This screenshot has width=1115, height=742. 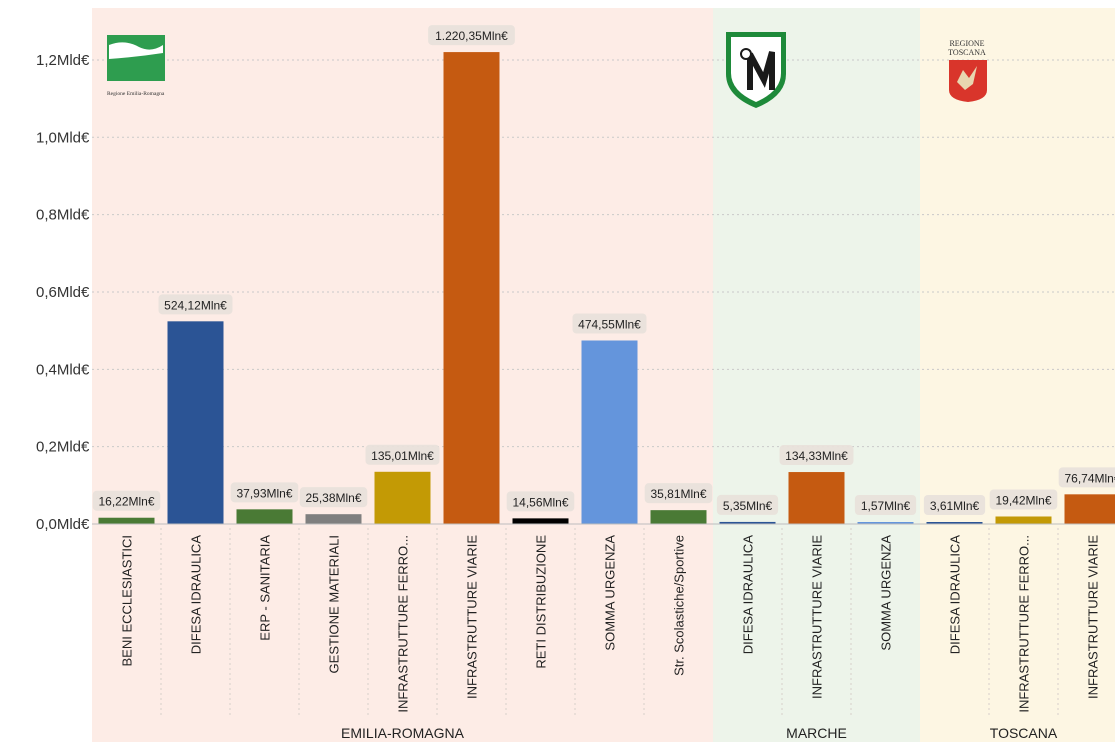 I want to click on bar-emilia-romagna-infrastrutture-ferro, so click(x=402, y=497).